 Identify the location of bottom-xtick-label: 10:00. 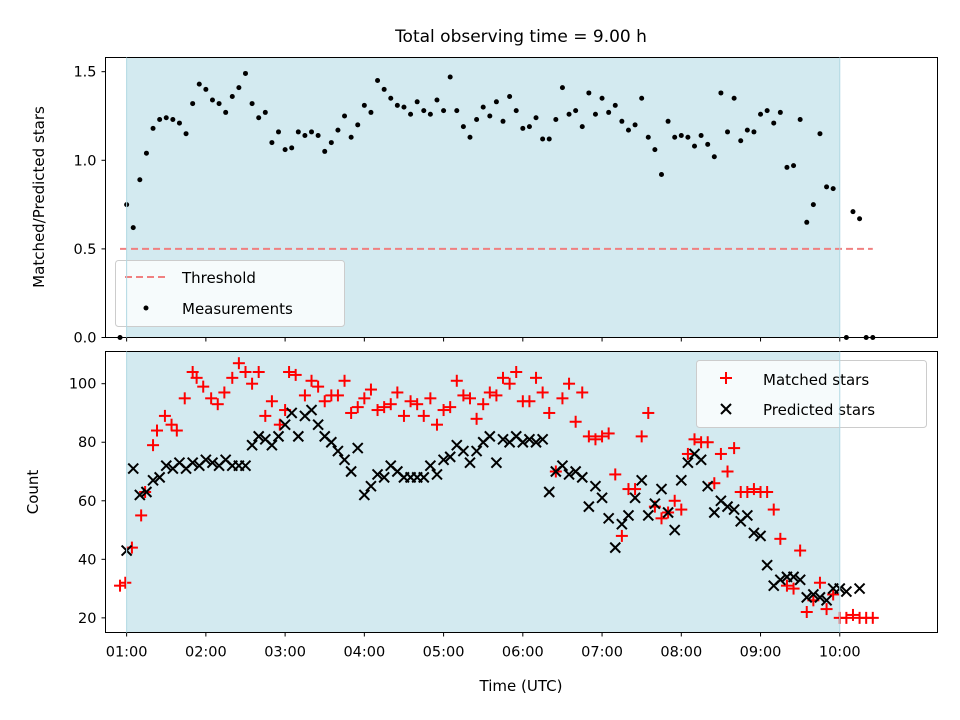
(840, 653).